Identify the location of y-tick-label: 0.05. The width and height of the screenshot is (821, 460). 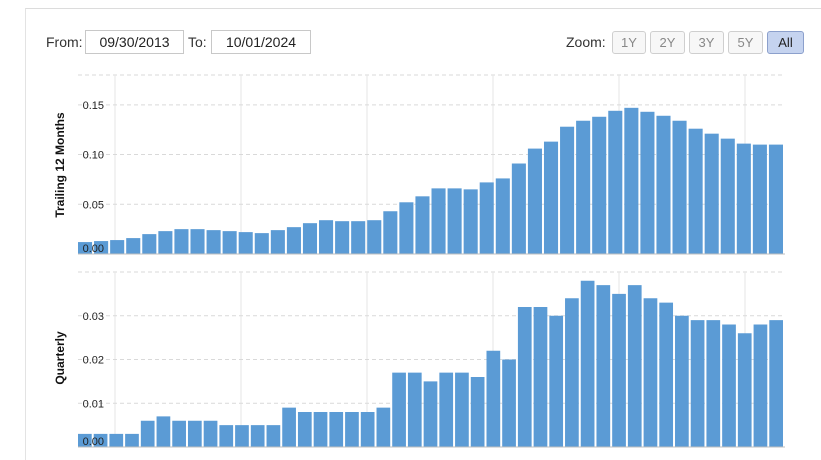
(93, 205).